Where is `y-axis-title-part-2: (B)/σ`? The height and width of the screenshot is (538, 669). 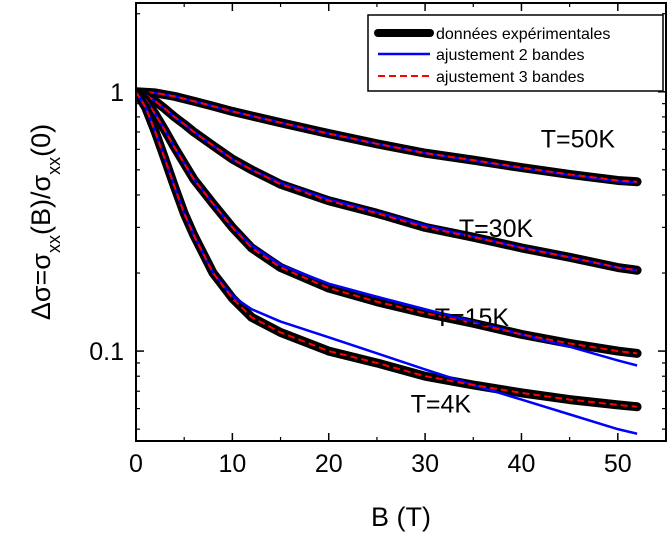
y-axis-title-part-2: (B)/σ is located at coordinates (41, 205).